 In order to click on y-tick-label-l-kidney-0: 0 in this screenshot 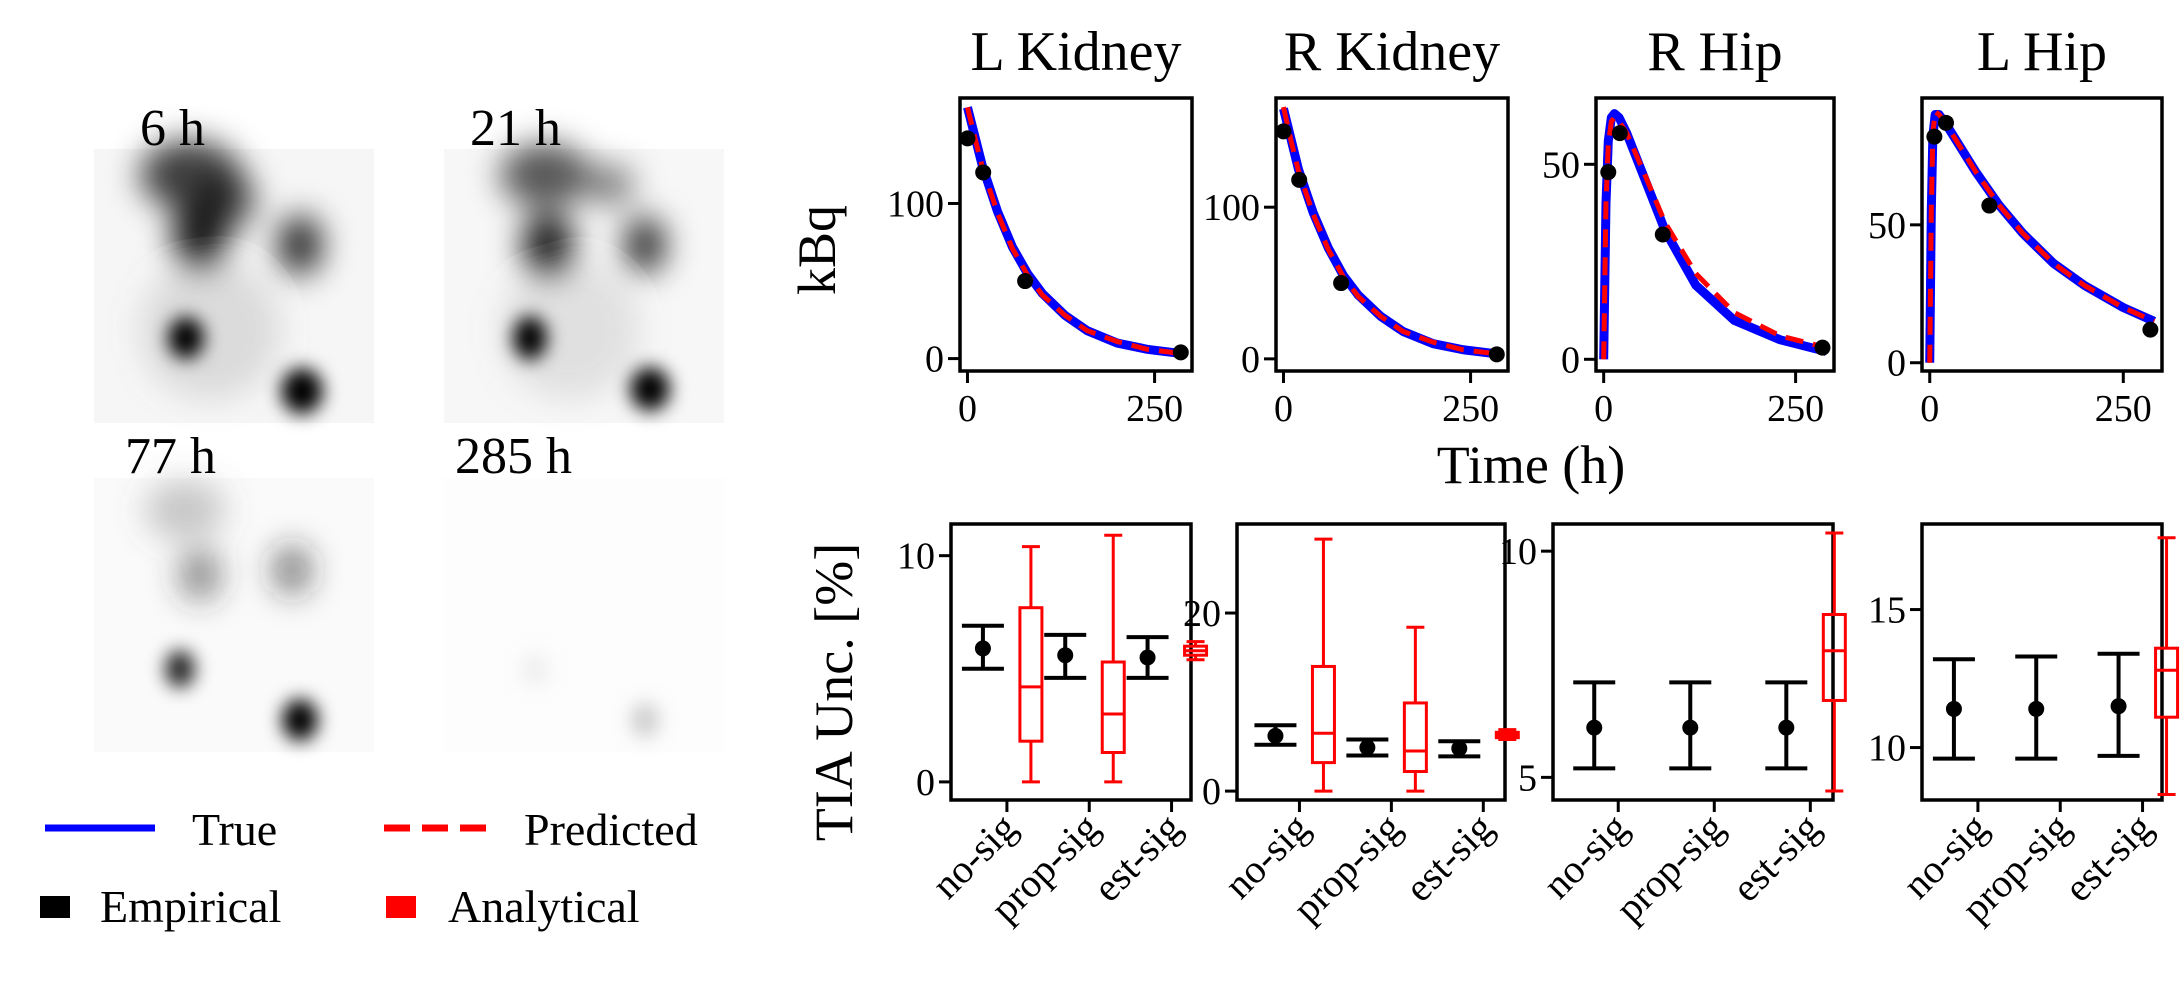, I will do `click(934, 360)`.